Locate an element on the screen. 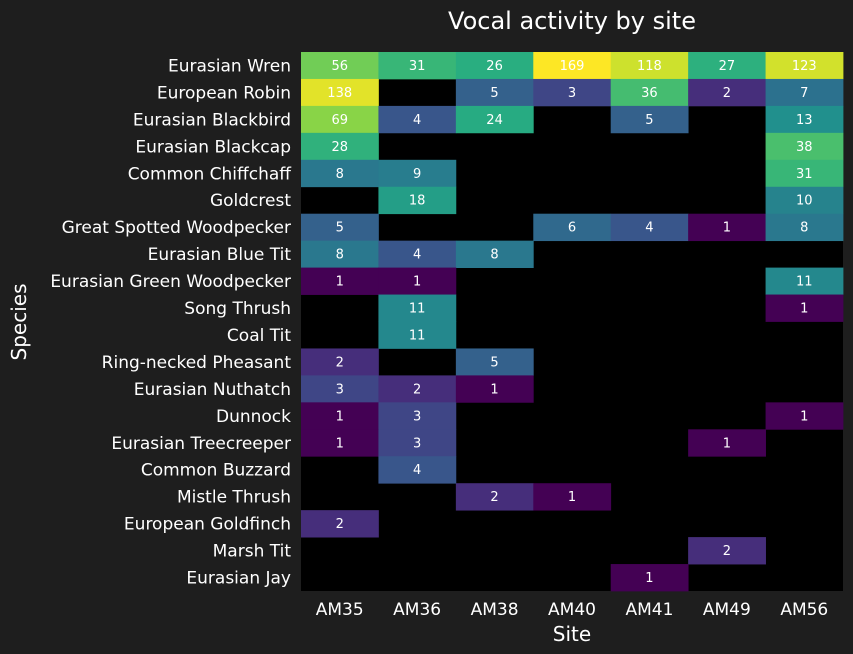  y-tick-label: Eurasian Blue Tit is located at coordinates (220, 255).